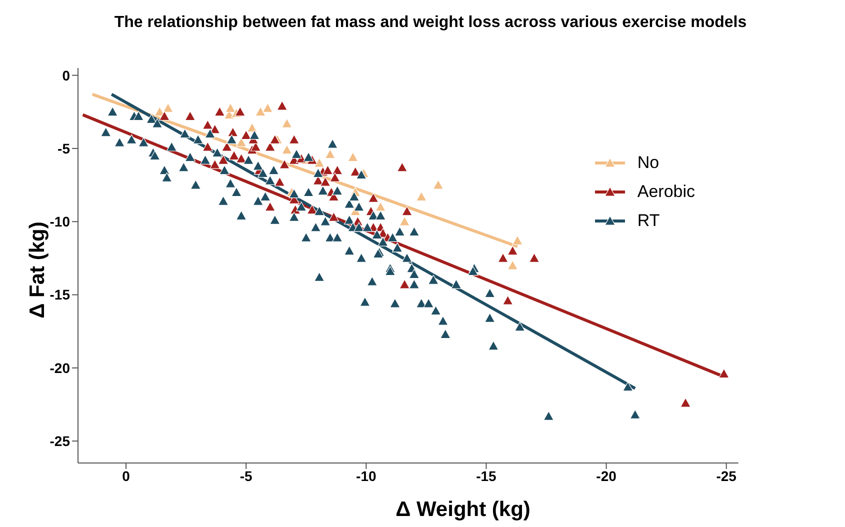  I want to click on legend-label: Aerobic, so click(666, 192).